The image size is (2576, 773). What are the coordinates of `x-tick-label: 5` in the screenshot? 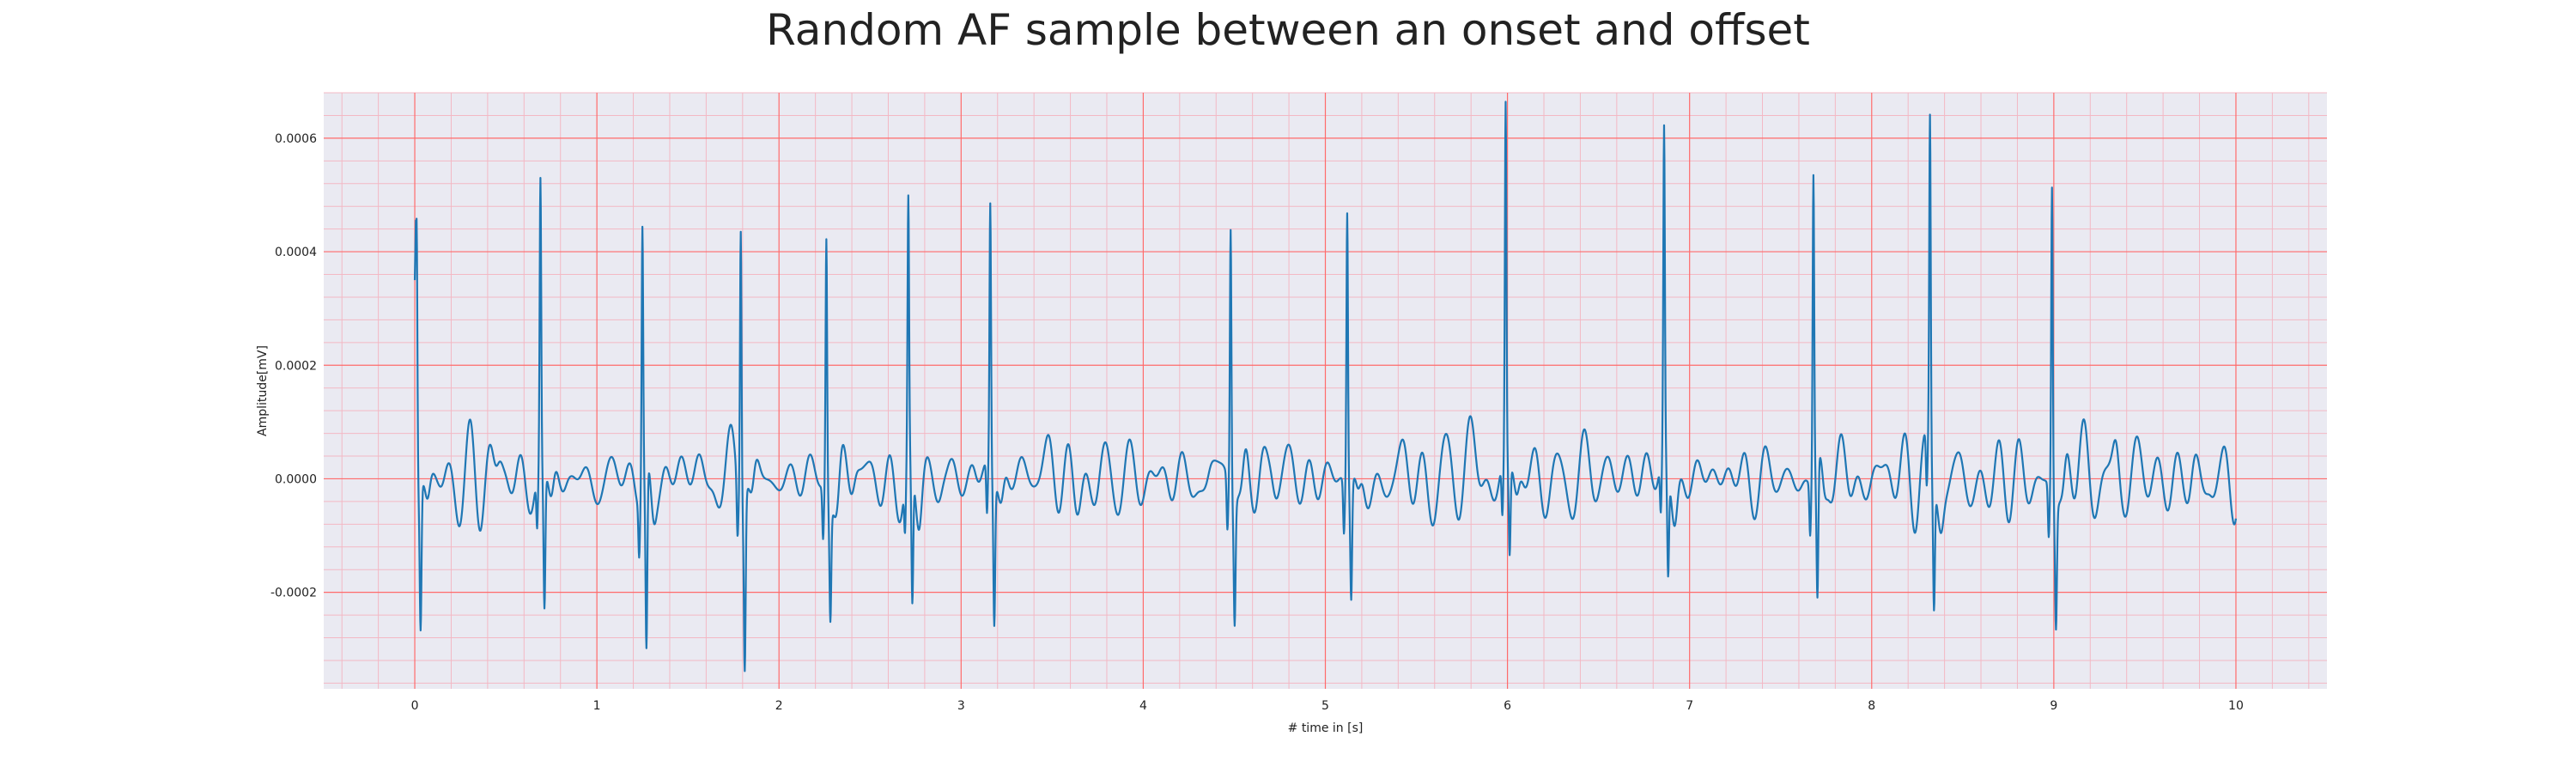 It's located at (1325, 706).